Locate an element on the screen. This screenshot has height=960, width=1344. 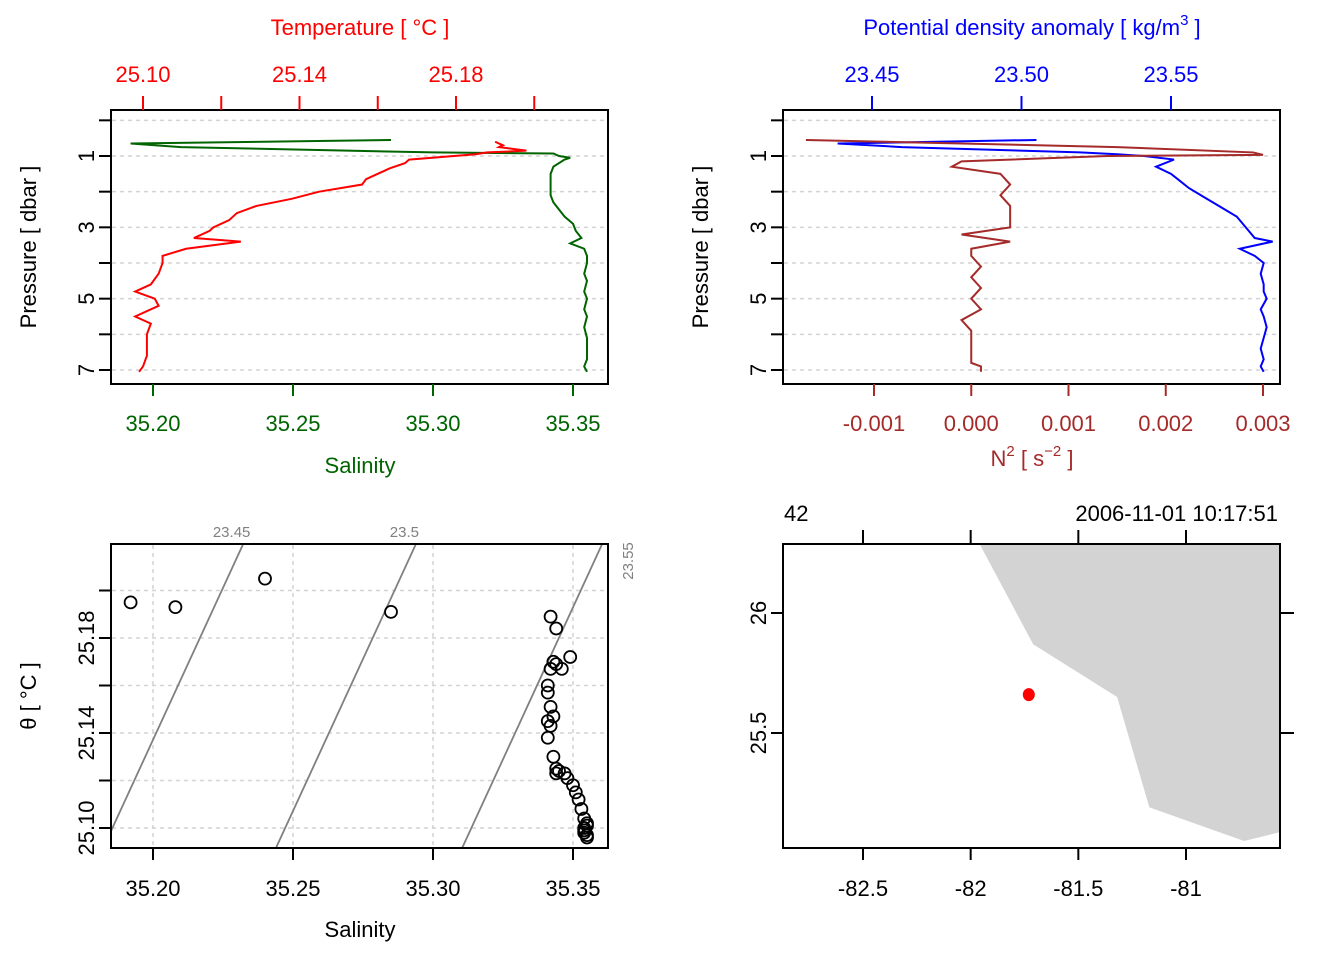
y-tick-label: 5 is located at coordinates (86, 299).